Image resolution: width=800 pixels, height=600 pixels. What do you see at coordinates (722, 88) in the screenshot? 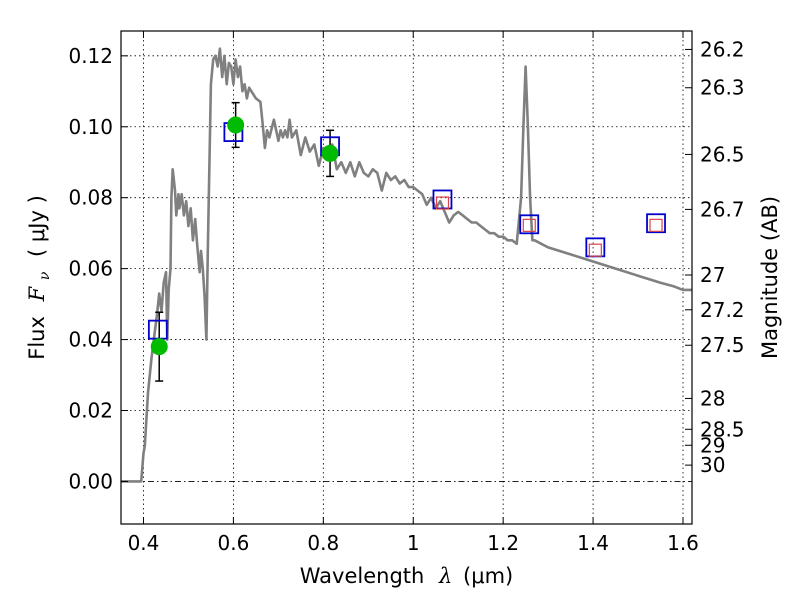
I see `right-tick-label: 26.3` at bounding box center [722, 88].